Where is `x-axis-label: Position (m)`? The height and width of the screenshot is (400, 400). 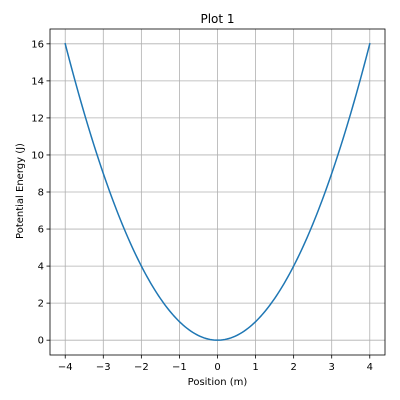 x-axis-label: Position (m) is located at coordinates (218, 382).